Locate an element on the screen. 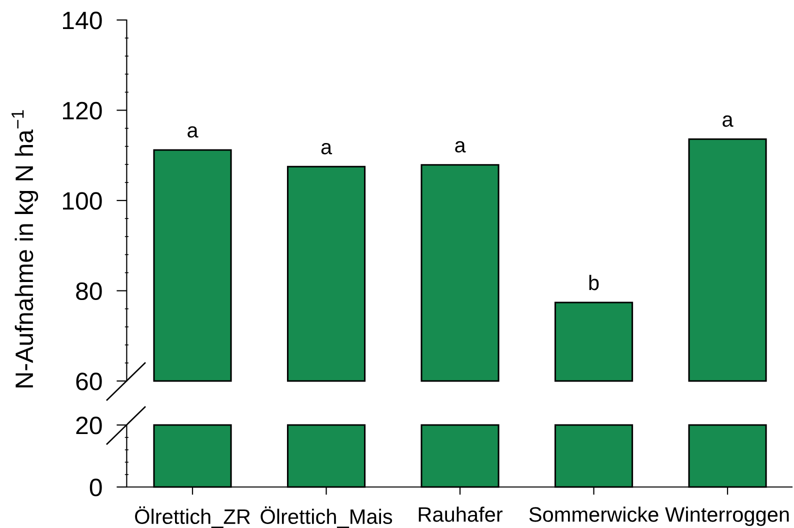 The height and width of the screenshot is (528, 794). x-tick-label: Rauhafer is located at coordinates (460, 514).